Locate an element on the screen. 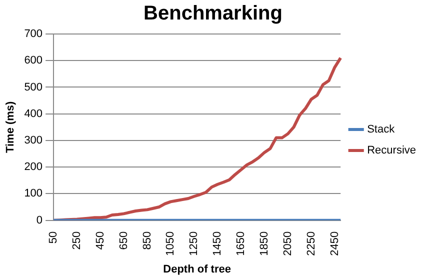 Image resolution: width=430 pixels, height=280 pixels. chart-title: Benchmarking is located at coordinates (213, 13).